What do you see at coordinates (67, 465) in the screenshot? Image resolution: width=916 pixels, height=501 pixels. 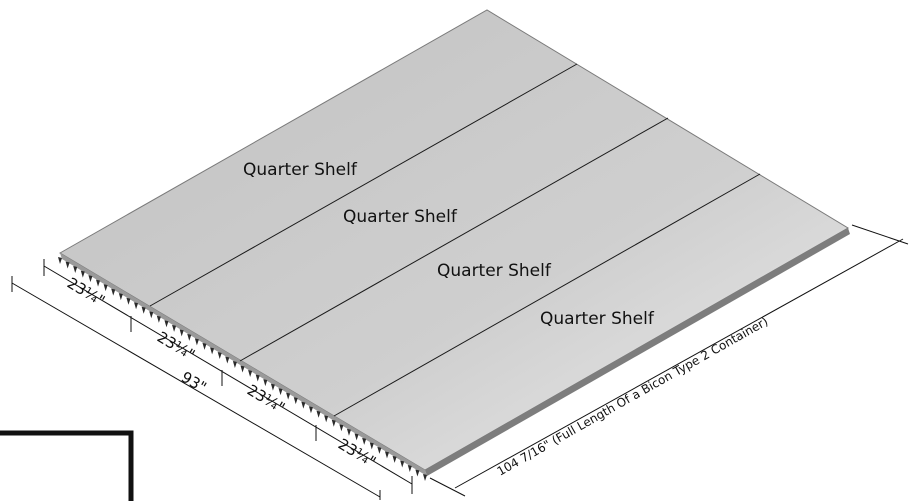 I see `black-frame` at bounding box center [67, 465].